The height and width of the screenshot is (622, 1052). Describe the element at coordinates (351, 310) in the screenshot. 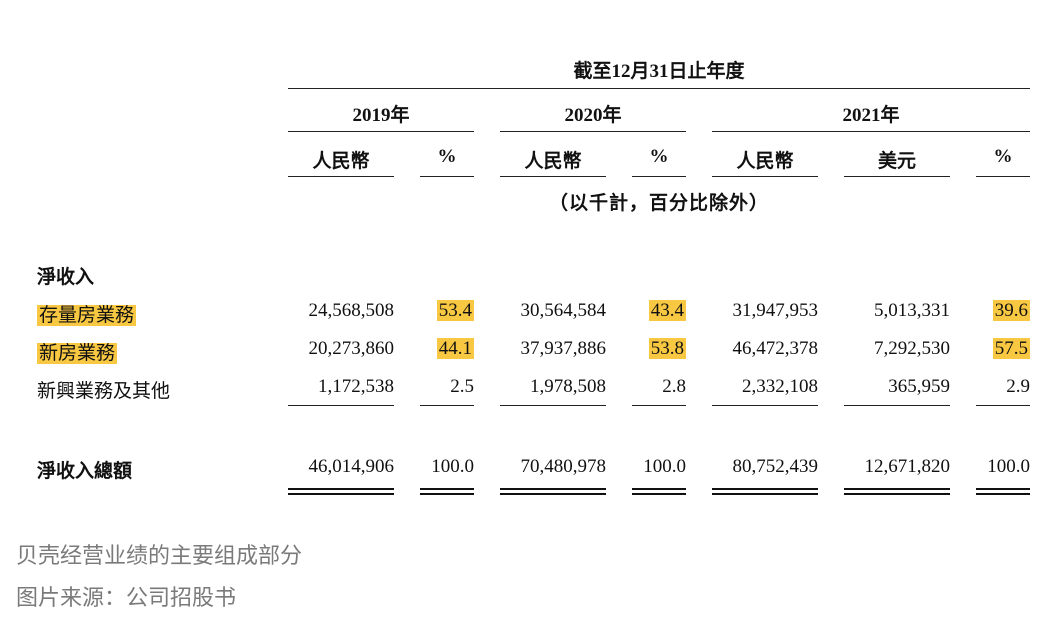

I see `cell: 24,568,508` at that location.